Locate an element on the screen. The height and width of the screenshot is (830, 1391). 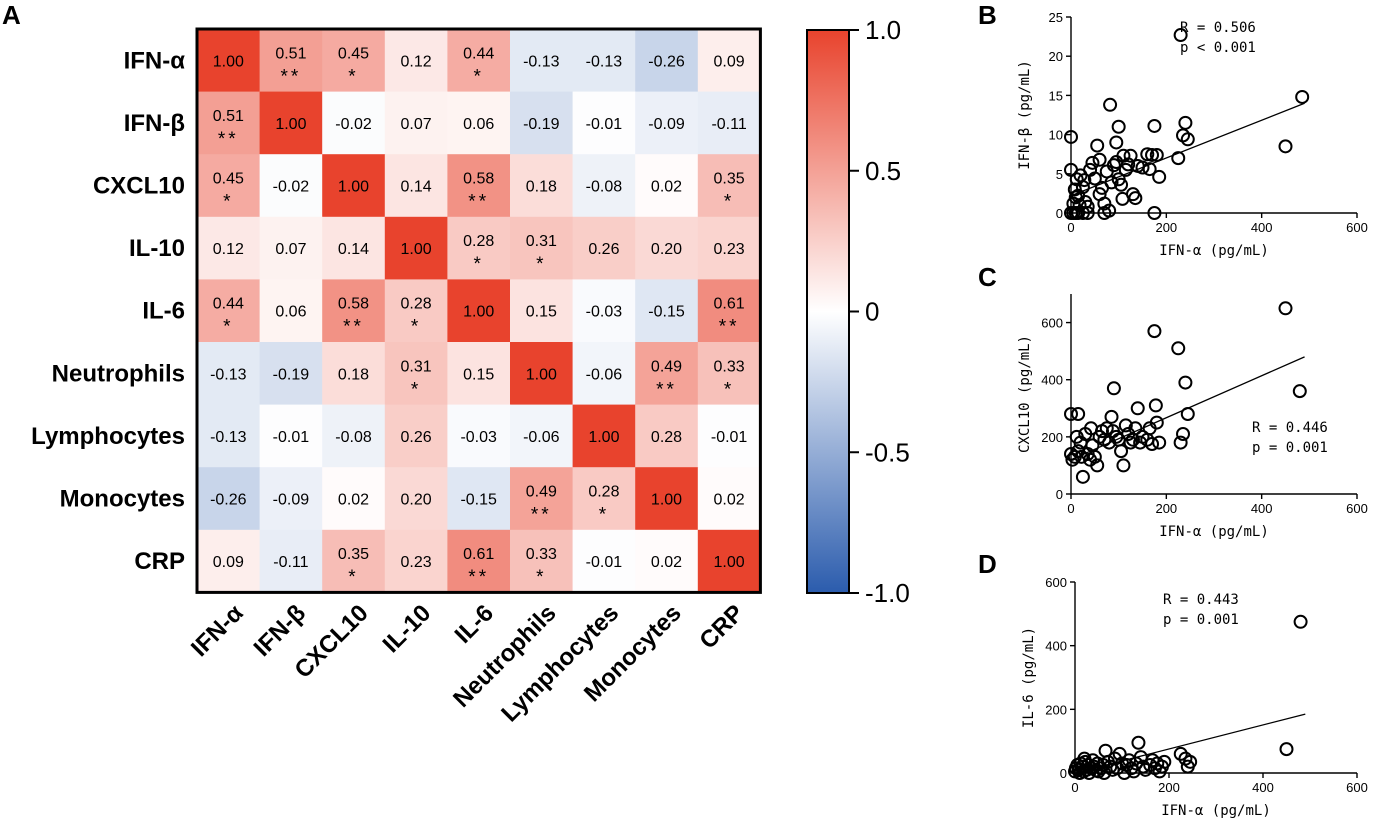
heatmap-cell-value: 0.28 is located at coordinates (603, 492).